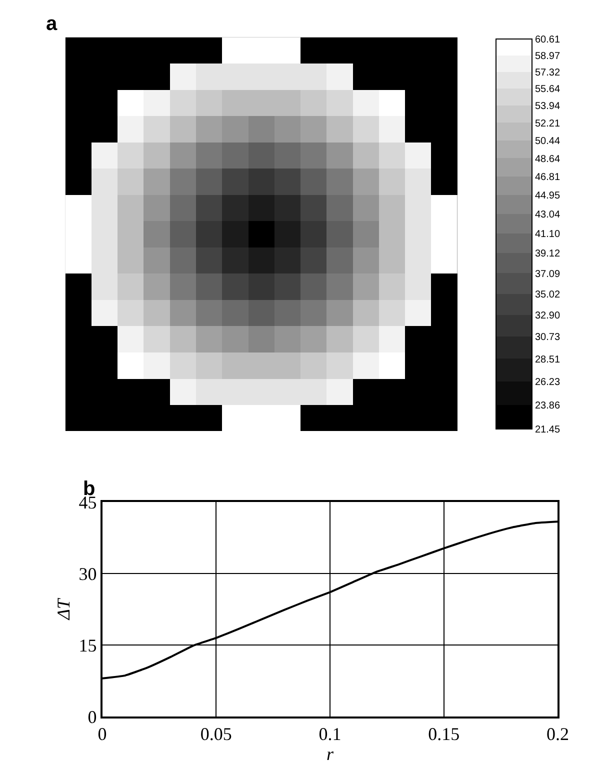  I want to click on color-bar-label: 41.10, so click(547, 234).